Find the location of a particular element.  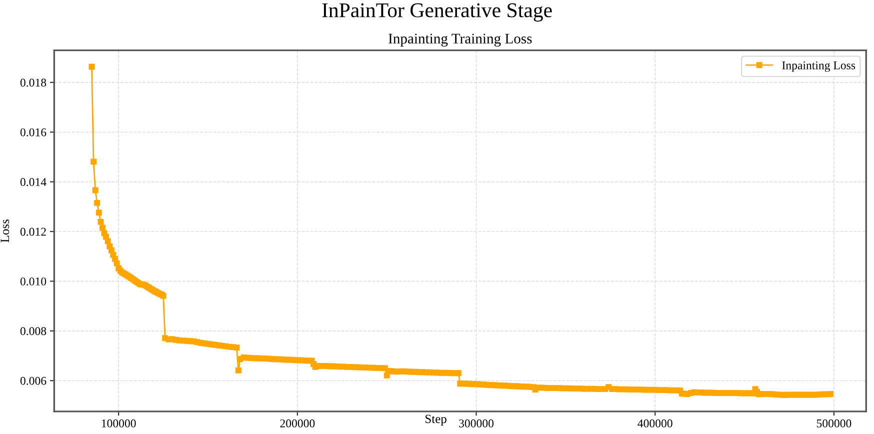

y-tick-label: 0.014 is located at coordinates (33, 182).